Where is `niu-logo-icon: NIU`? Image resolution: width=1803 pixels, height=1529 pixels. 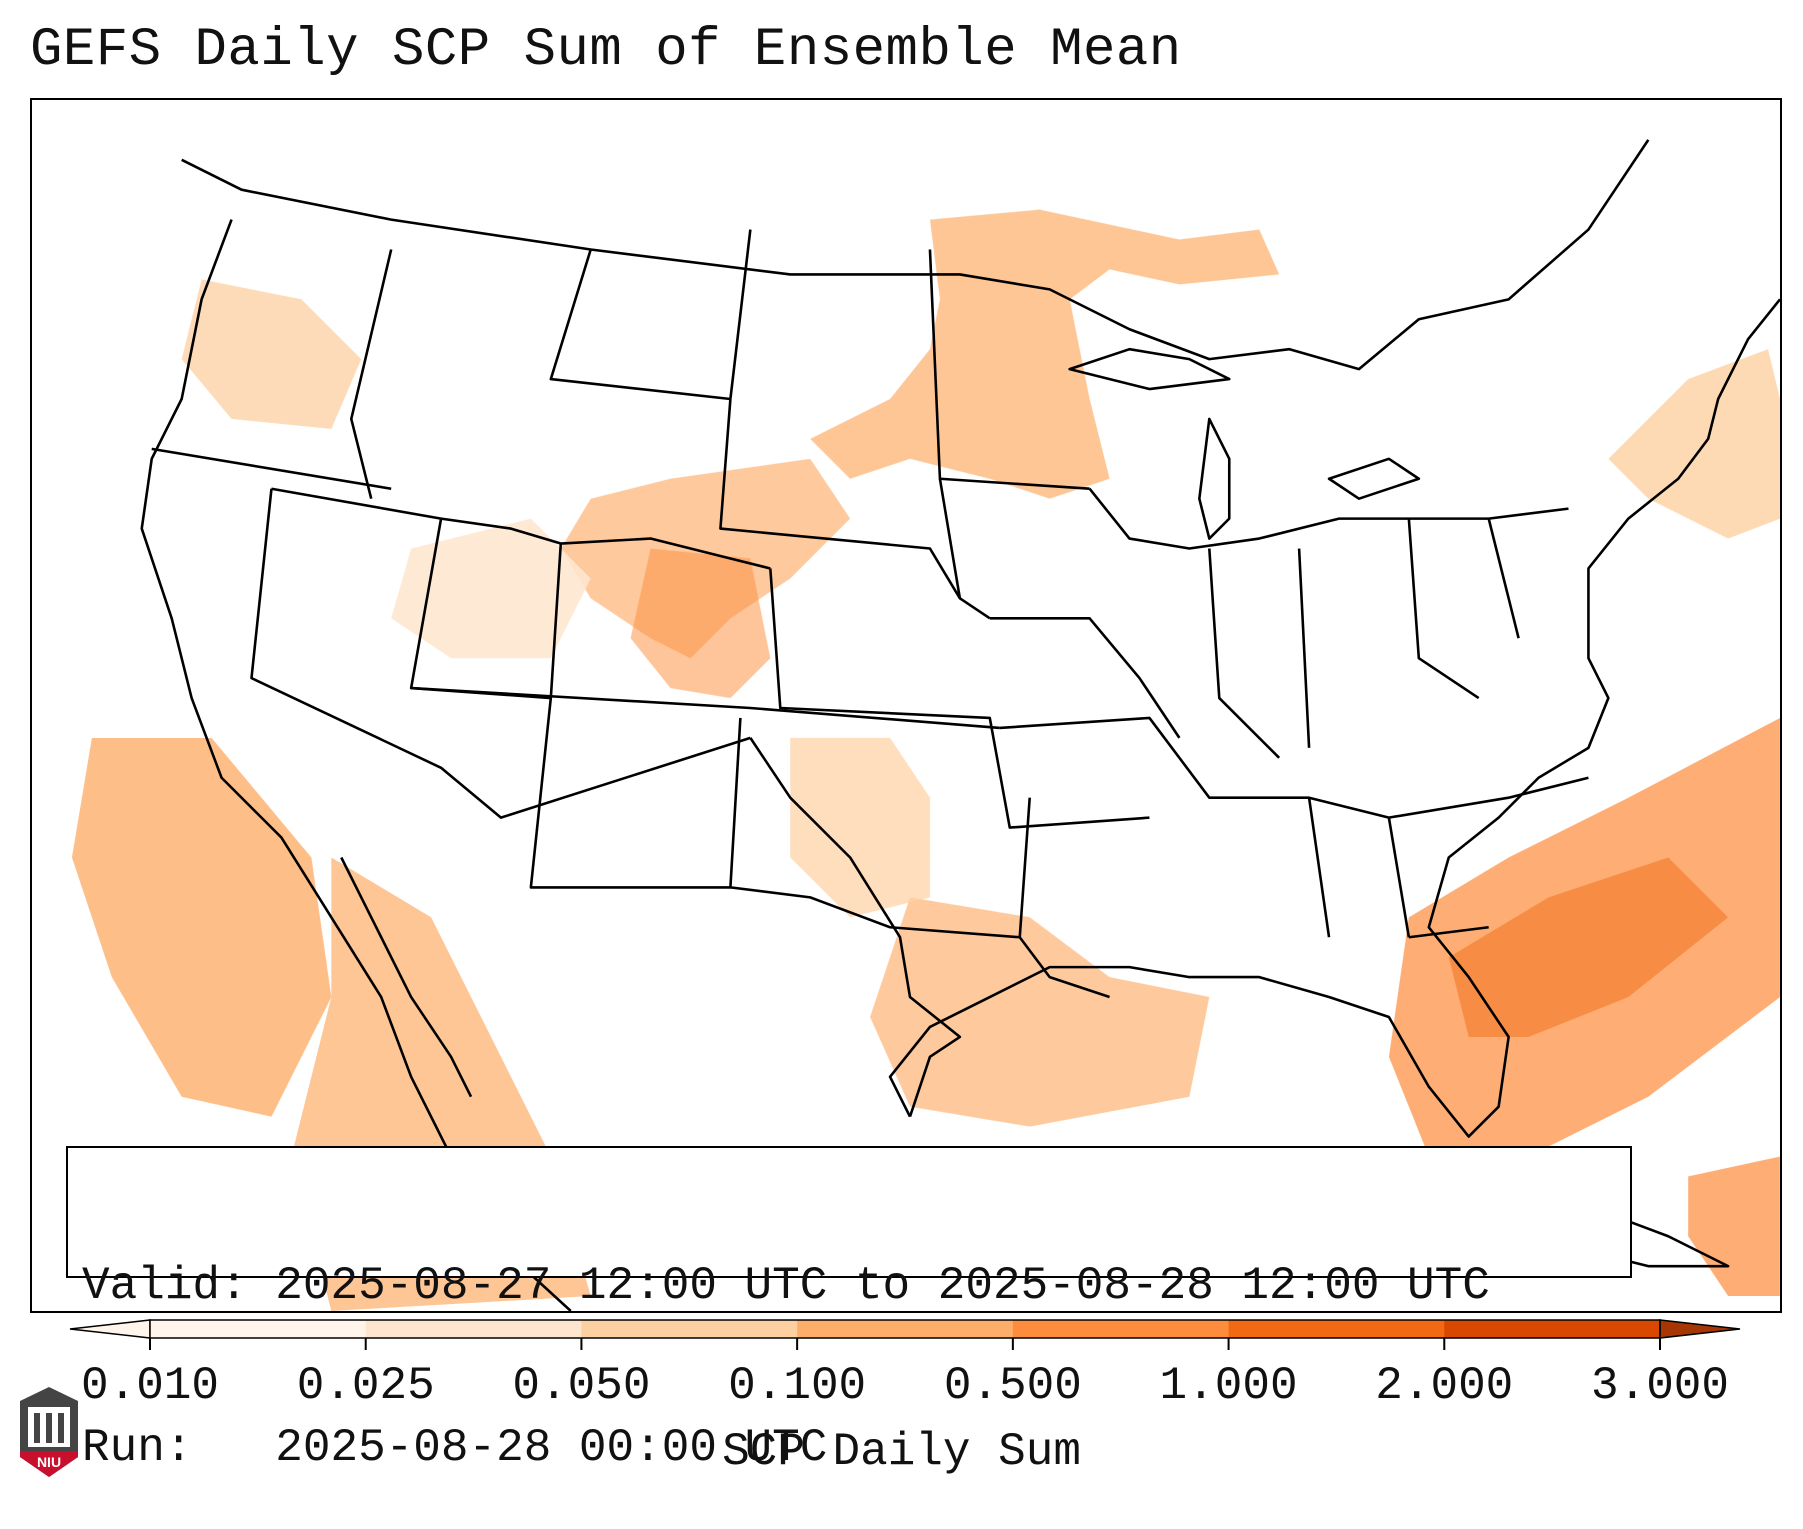
niu-logo-icon: NIU is located at coordinates (49, 1432).